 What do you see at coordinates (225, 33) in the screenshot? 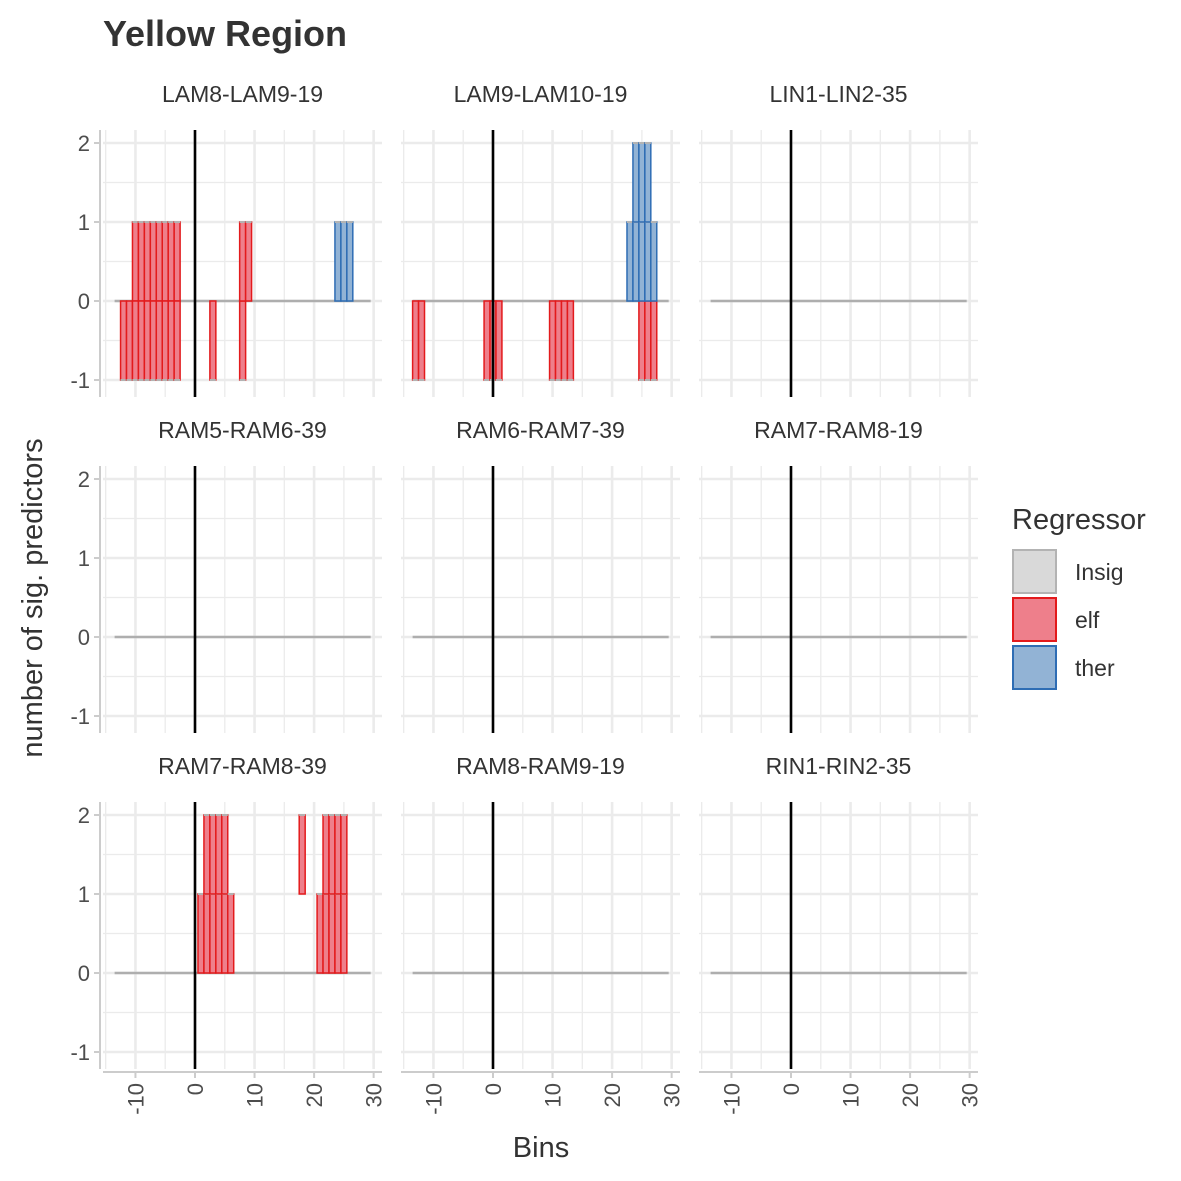
I see `chart-title: Yellow Region` at bounding box center [225, 33].